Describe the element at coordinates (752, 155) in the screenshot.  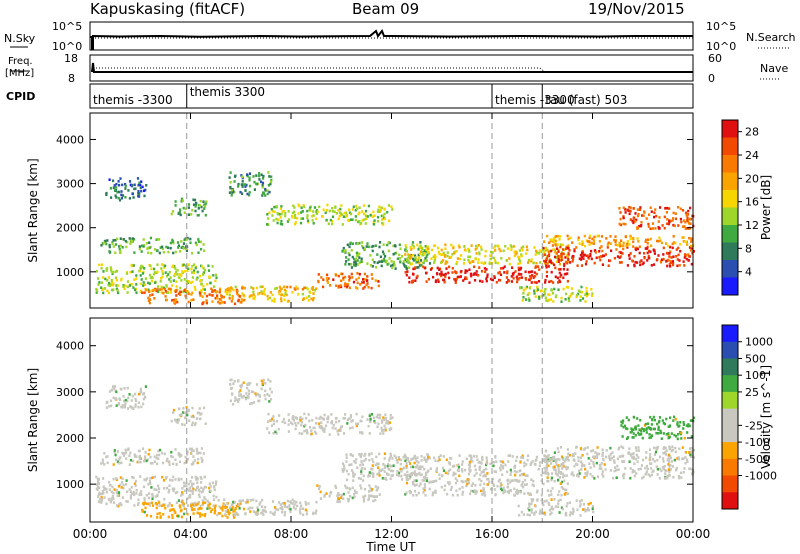
I see `colorbar-tick-label: 24` at that location.